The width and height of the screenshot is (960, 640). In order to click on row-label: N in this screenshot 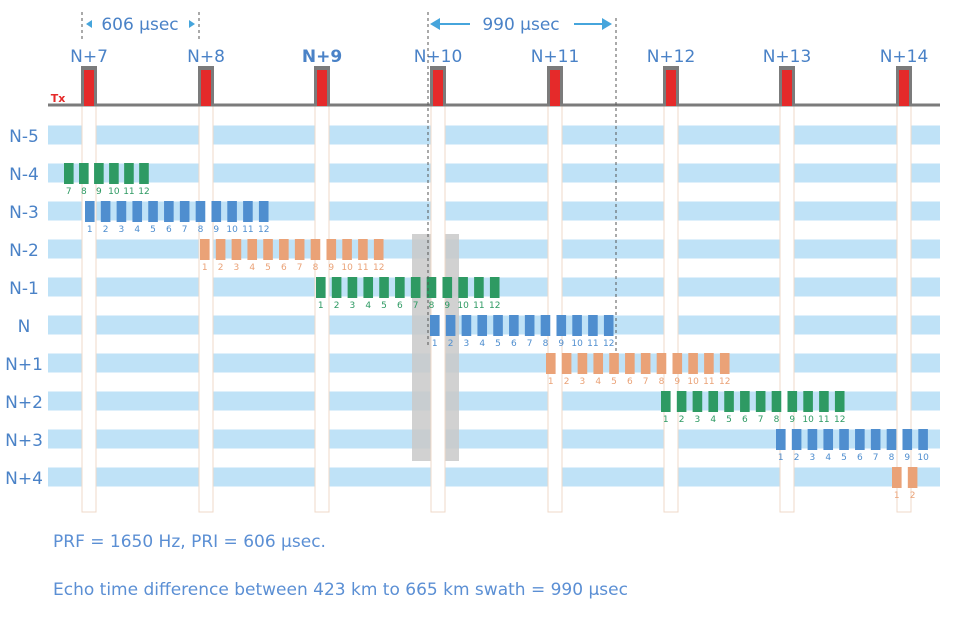, I will do `click(24, 327)`.